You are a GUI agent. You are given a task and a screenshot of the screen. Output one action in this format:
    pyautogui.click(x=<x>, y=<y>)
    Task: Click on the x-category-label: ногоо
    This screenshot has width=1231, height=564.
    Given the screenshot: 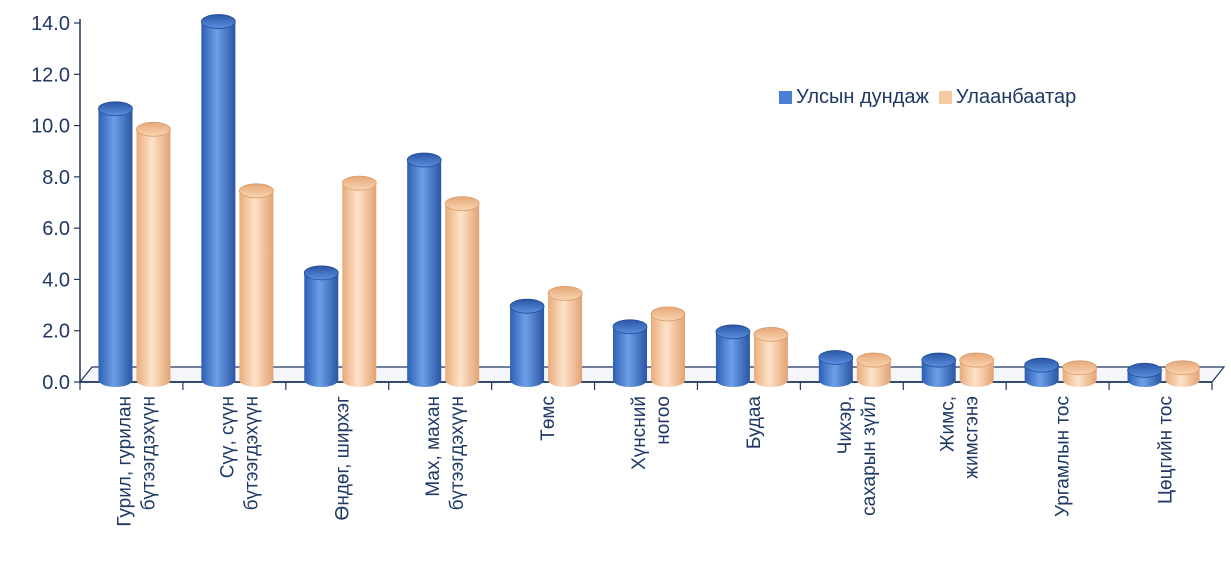 What is the action you would take?
    pyautogui.click(x=663, y=420)
    